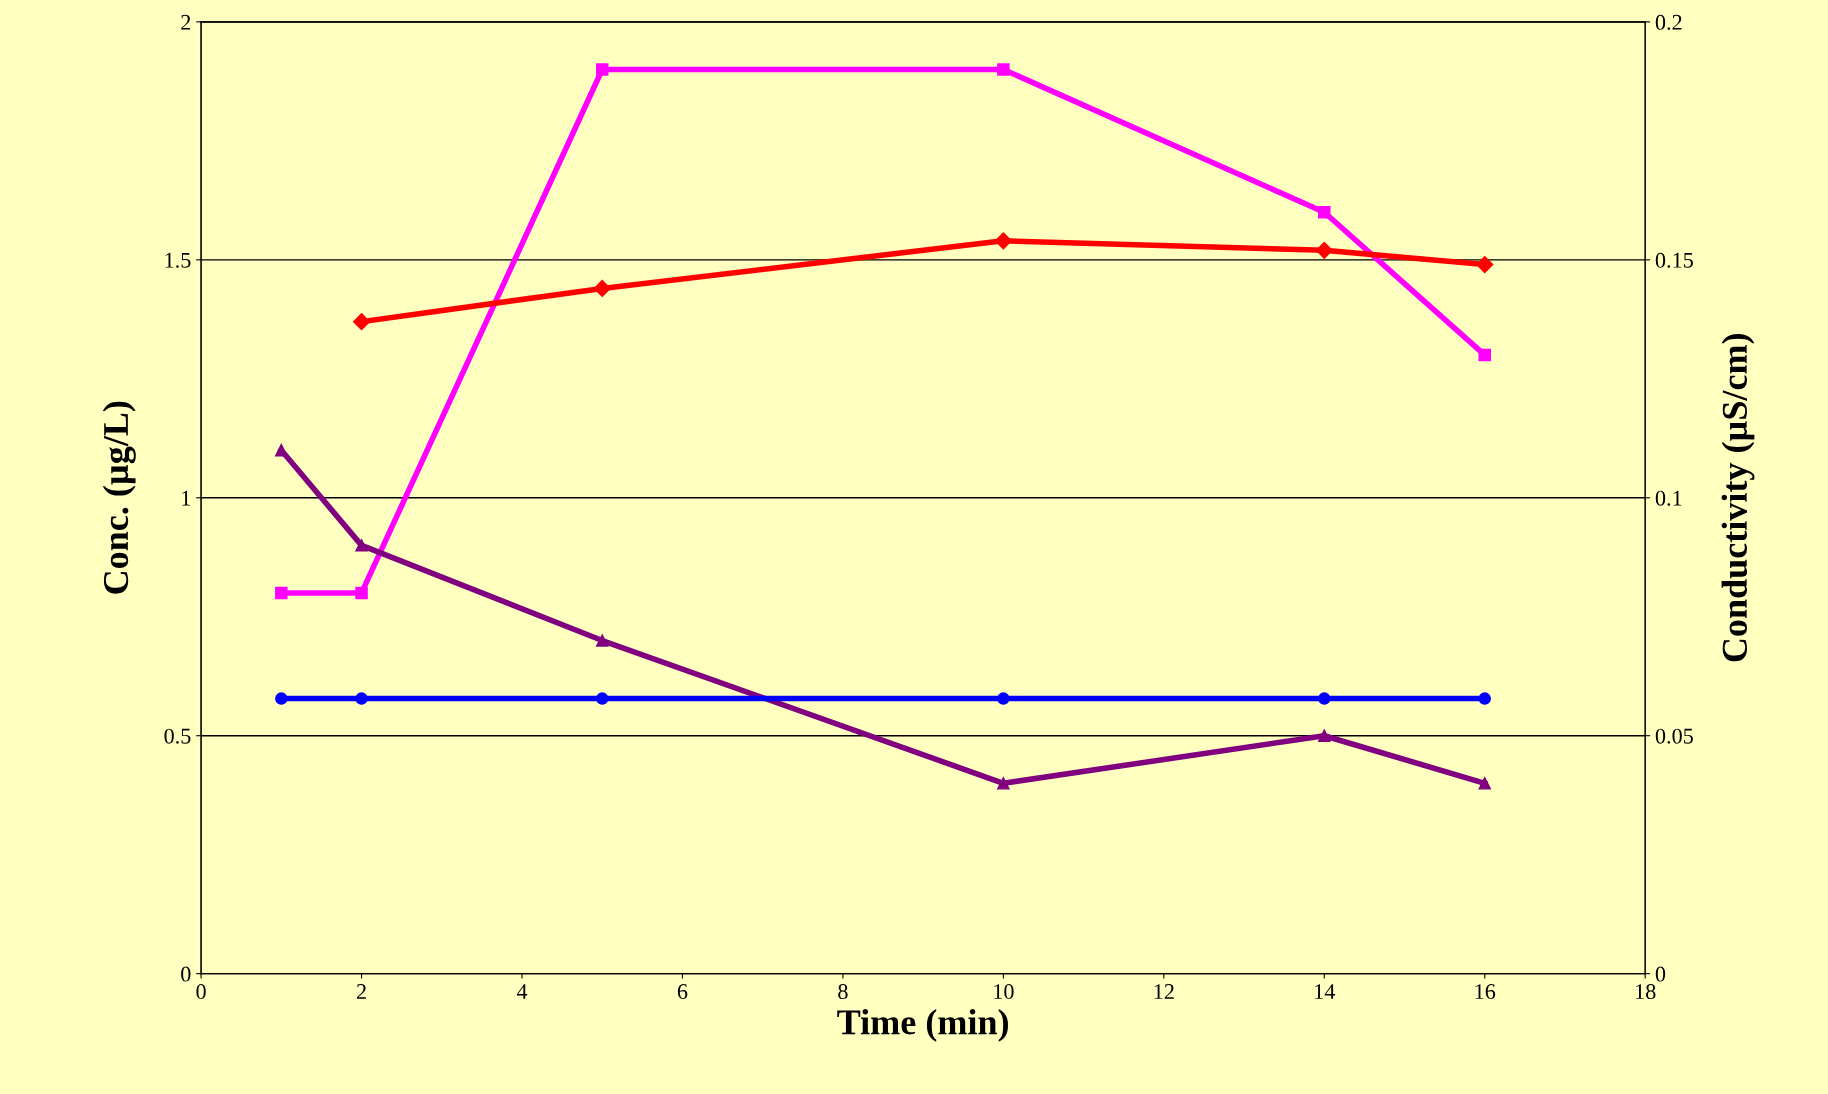 The image size is (1828, 1094). What do you see at coordinates (201, 992) in the screenshot?
I see `x-tick-label: 0` at bounding box center [201, 992].